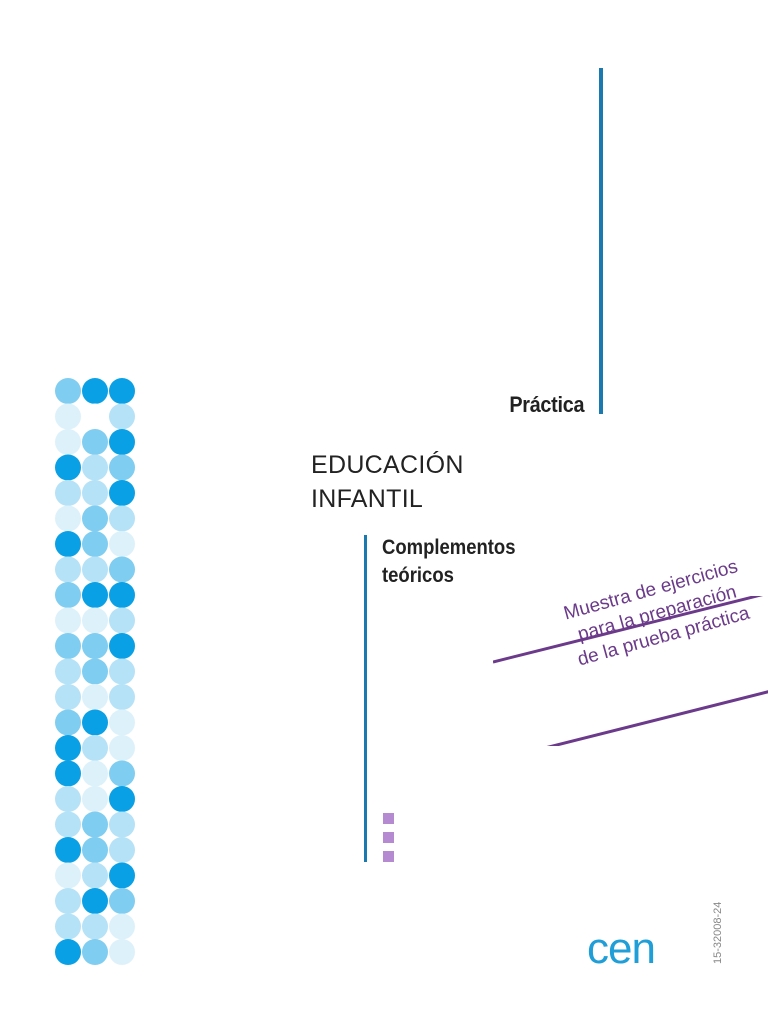  Describe the element at coordinates (387, 465) in the screenshot. I see `title-line-1: EDUCACIÓN` at that location.